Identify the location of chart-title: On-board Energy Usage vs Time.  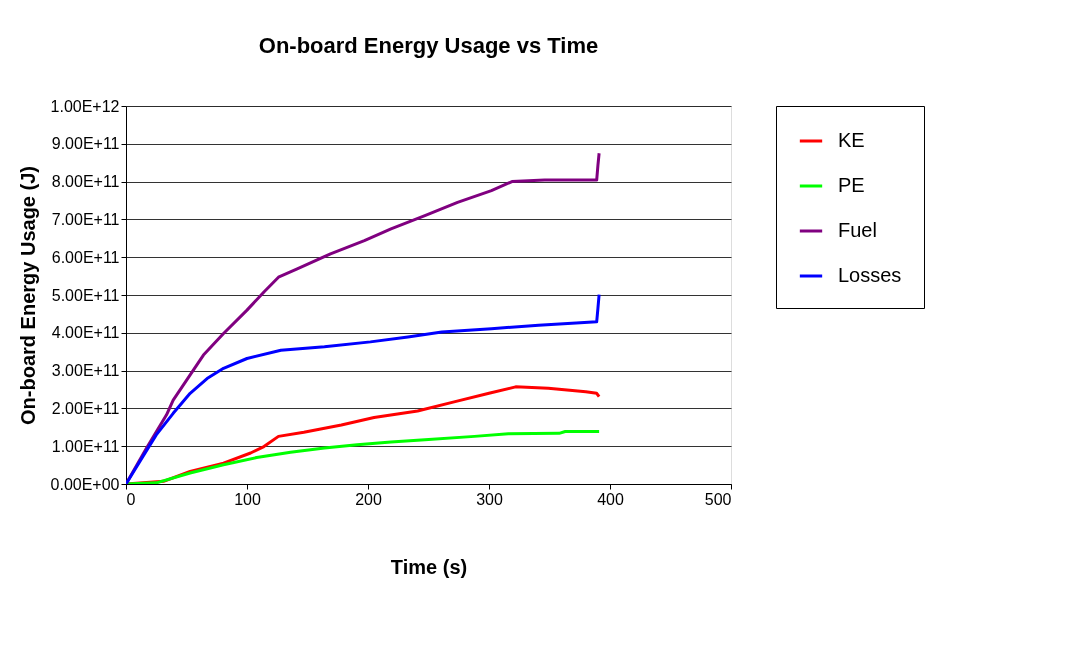
(428, 45).